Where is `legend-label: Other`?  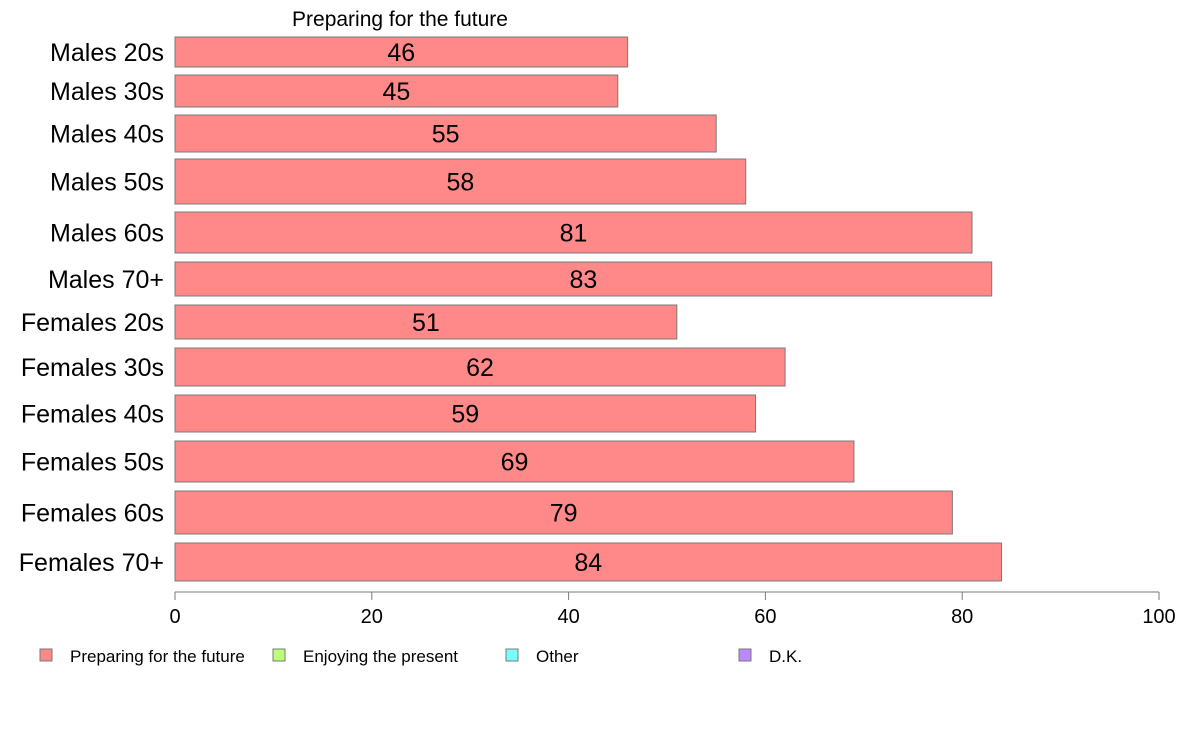
legend-label: Other is located at coordinates (557, 656).